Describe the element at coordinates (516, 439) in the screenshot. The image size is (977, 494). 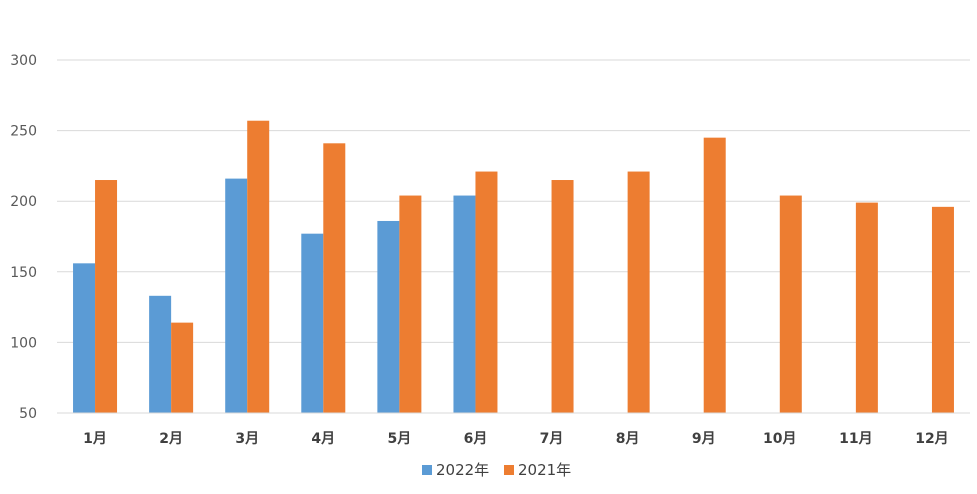
I see `x-axis-ticks: 1月 2月 3月 4月 5月 6月 7月 8月 9月 10月 11月 12月` at that location.